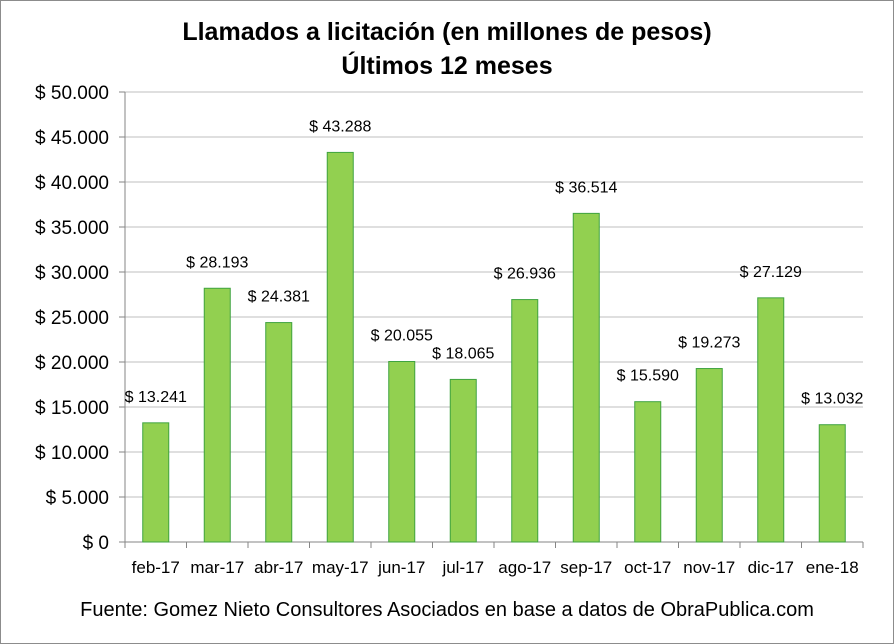  Describe the element at coordinates (401, 567) in the screenshot. I see `x-tick-label: jun-17` at that location.